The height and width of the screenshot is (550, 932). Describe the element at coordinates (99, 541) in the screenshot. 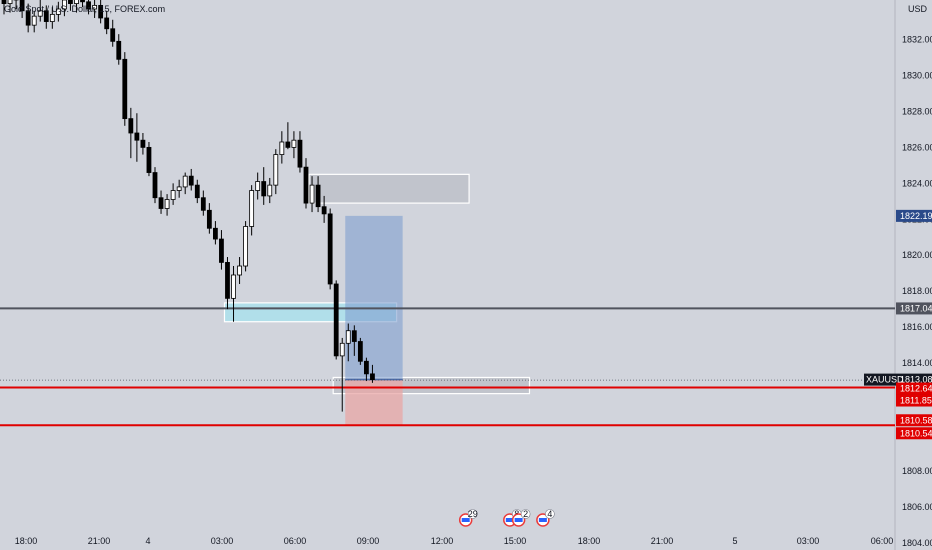

I see `x-tick-label-1: 21:00` at that location.